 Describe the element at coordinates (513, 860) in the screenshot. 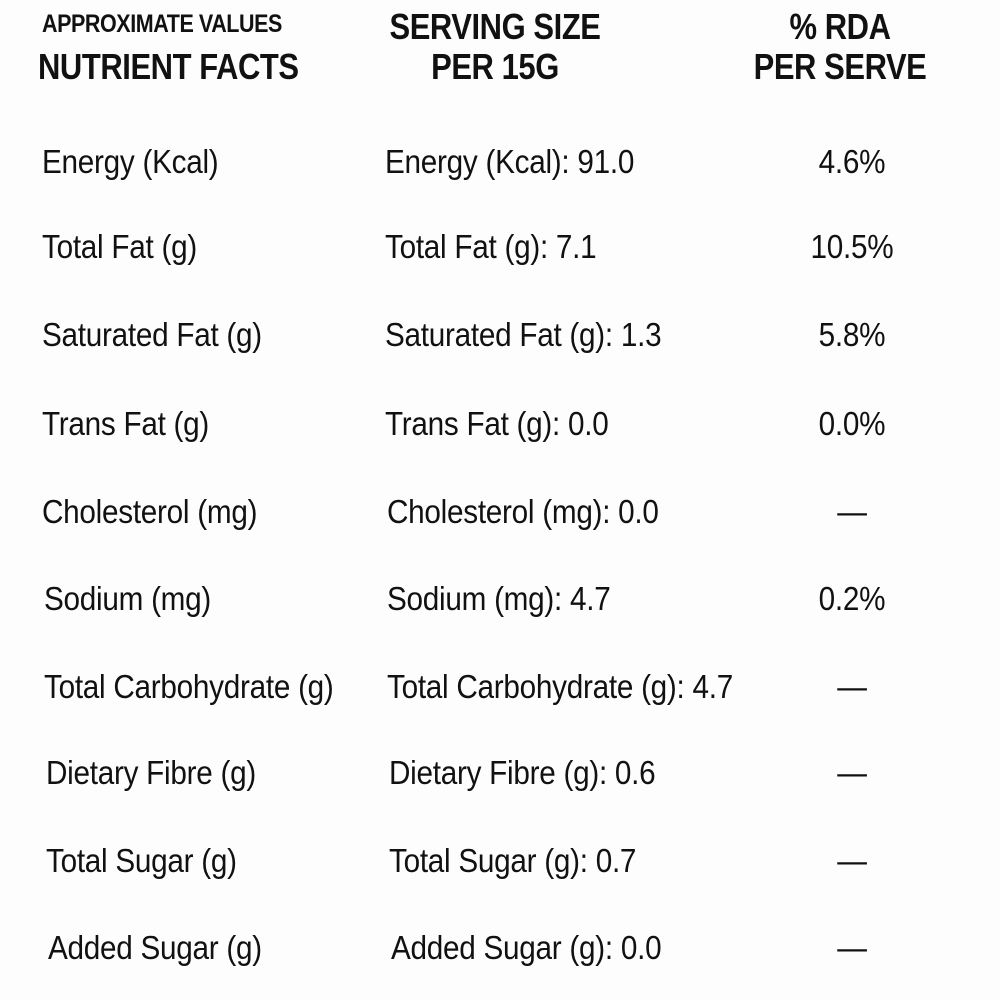

I see `serving-value: Total Sugar (g): 0.7` at that location.